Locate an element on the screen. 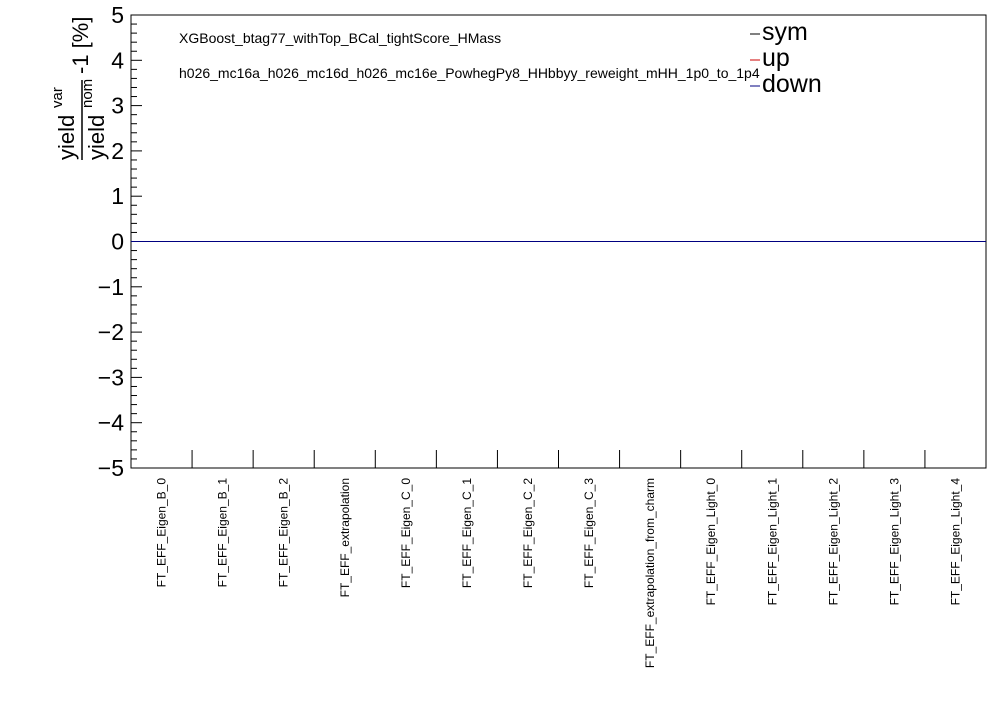  y-label-numerator-sup: var is located at coordinates (57, 97).